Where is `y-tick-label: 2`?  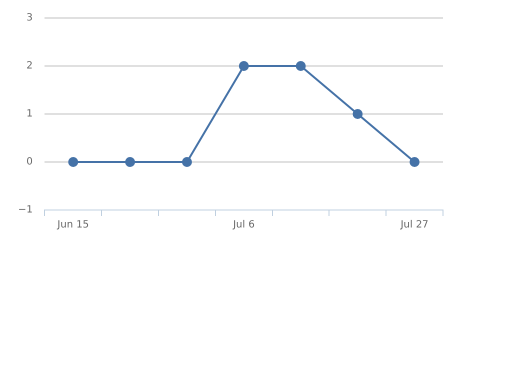
y-tick-label: 2 is located at coordinates (29, 66).